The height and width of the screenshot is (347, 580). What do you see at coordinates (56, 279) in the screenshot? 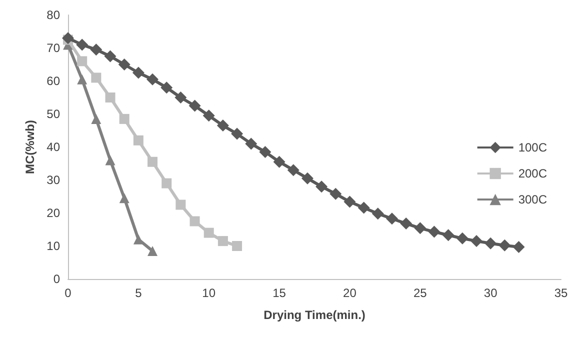
I see `y-tick-label: 0` at bounding box center [56, 279].